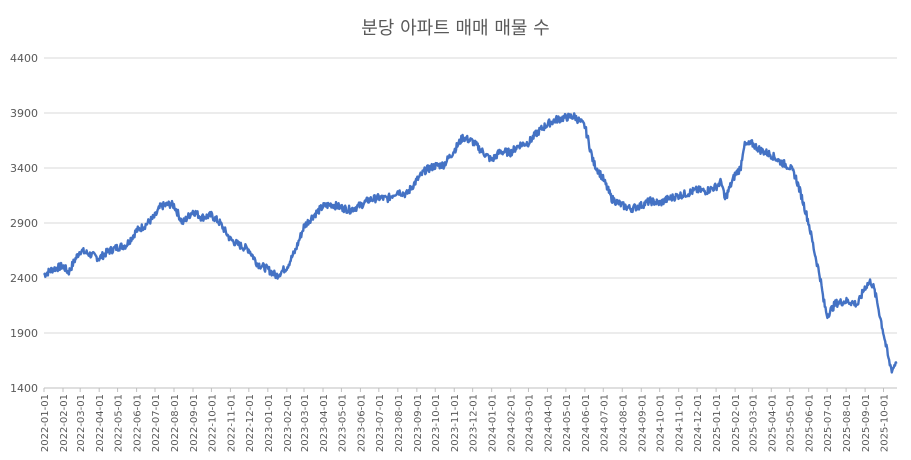 The height and width of the screenshot is (460, 911). What do you see at coordinates (455, 28) in the screenshot?
I see `chart-title: 분당 아파트 매매 매물 수` at bounding box center [455, 28].